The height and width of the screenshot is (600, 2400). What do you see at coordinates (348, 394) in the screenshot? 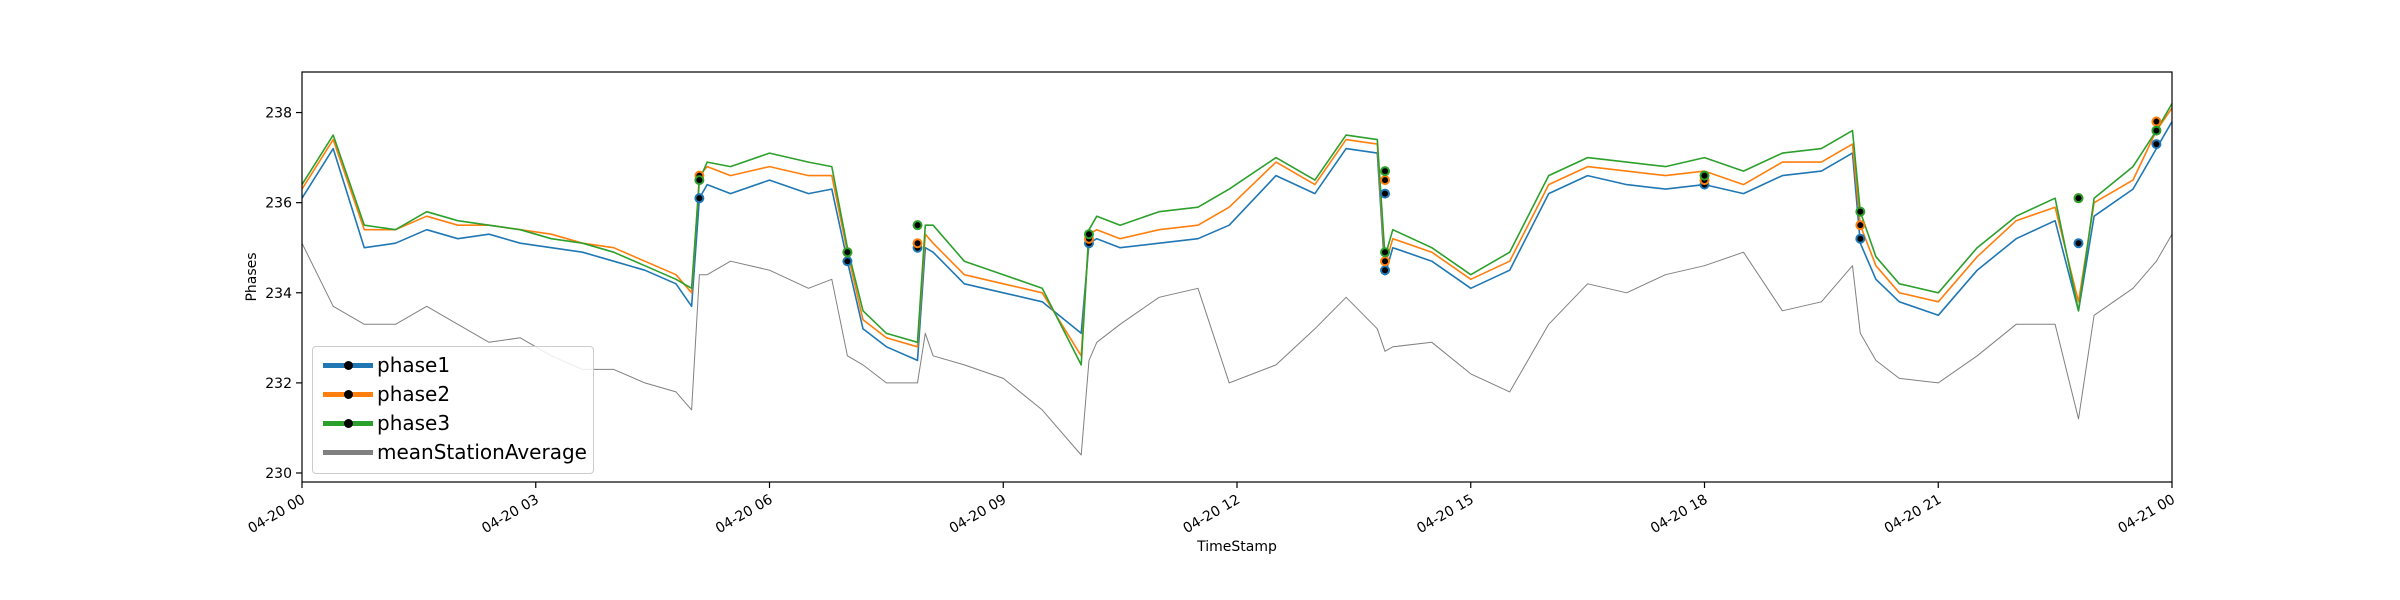
I see `legend-marker-phase2` at bounding box center [348, 394].